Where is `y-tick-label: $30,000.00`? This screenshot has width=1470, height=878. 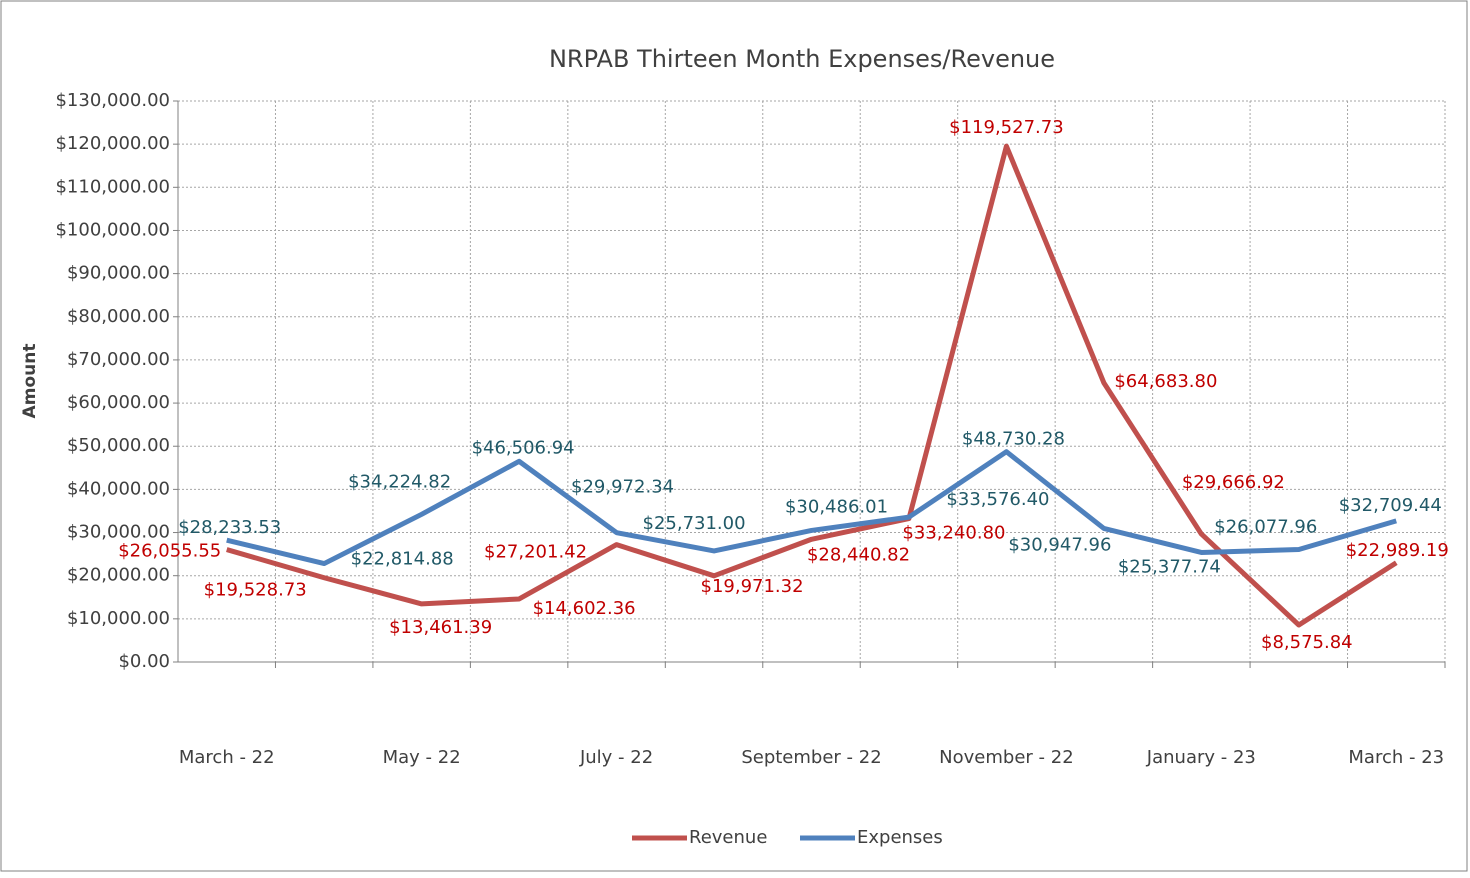 y-tick-label: $30,000.00 is located at coordinates (118, 532).